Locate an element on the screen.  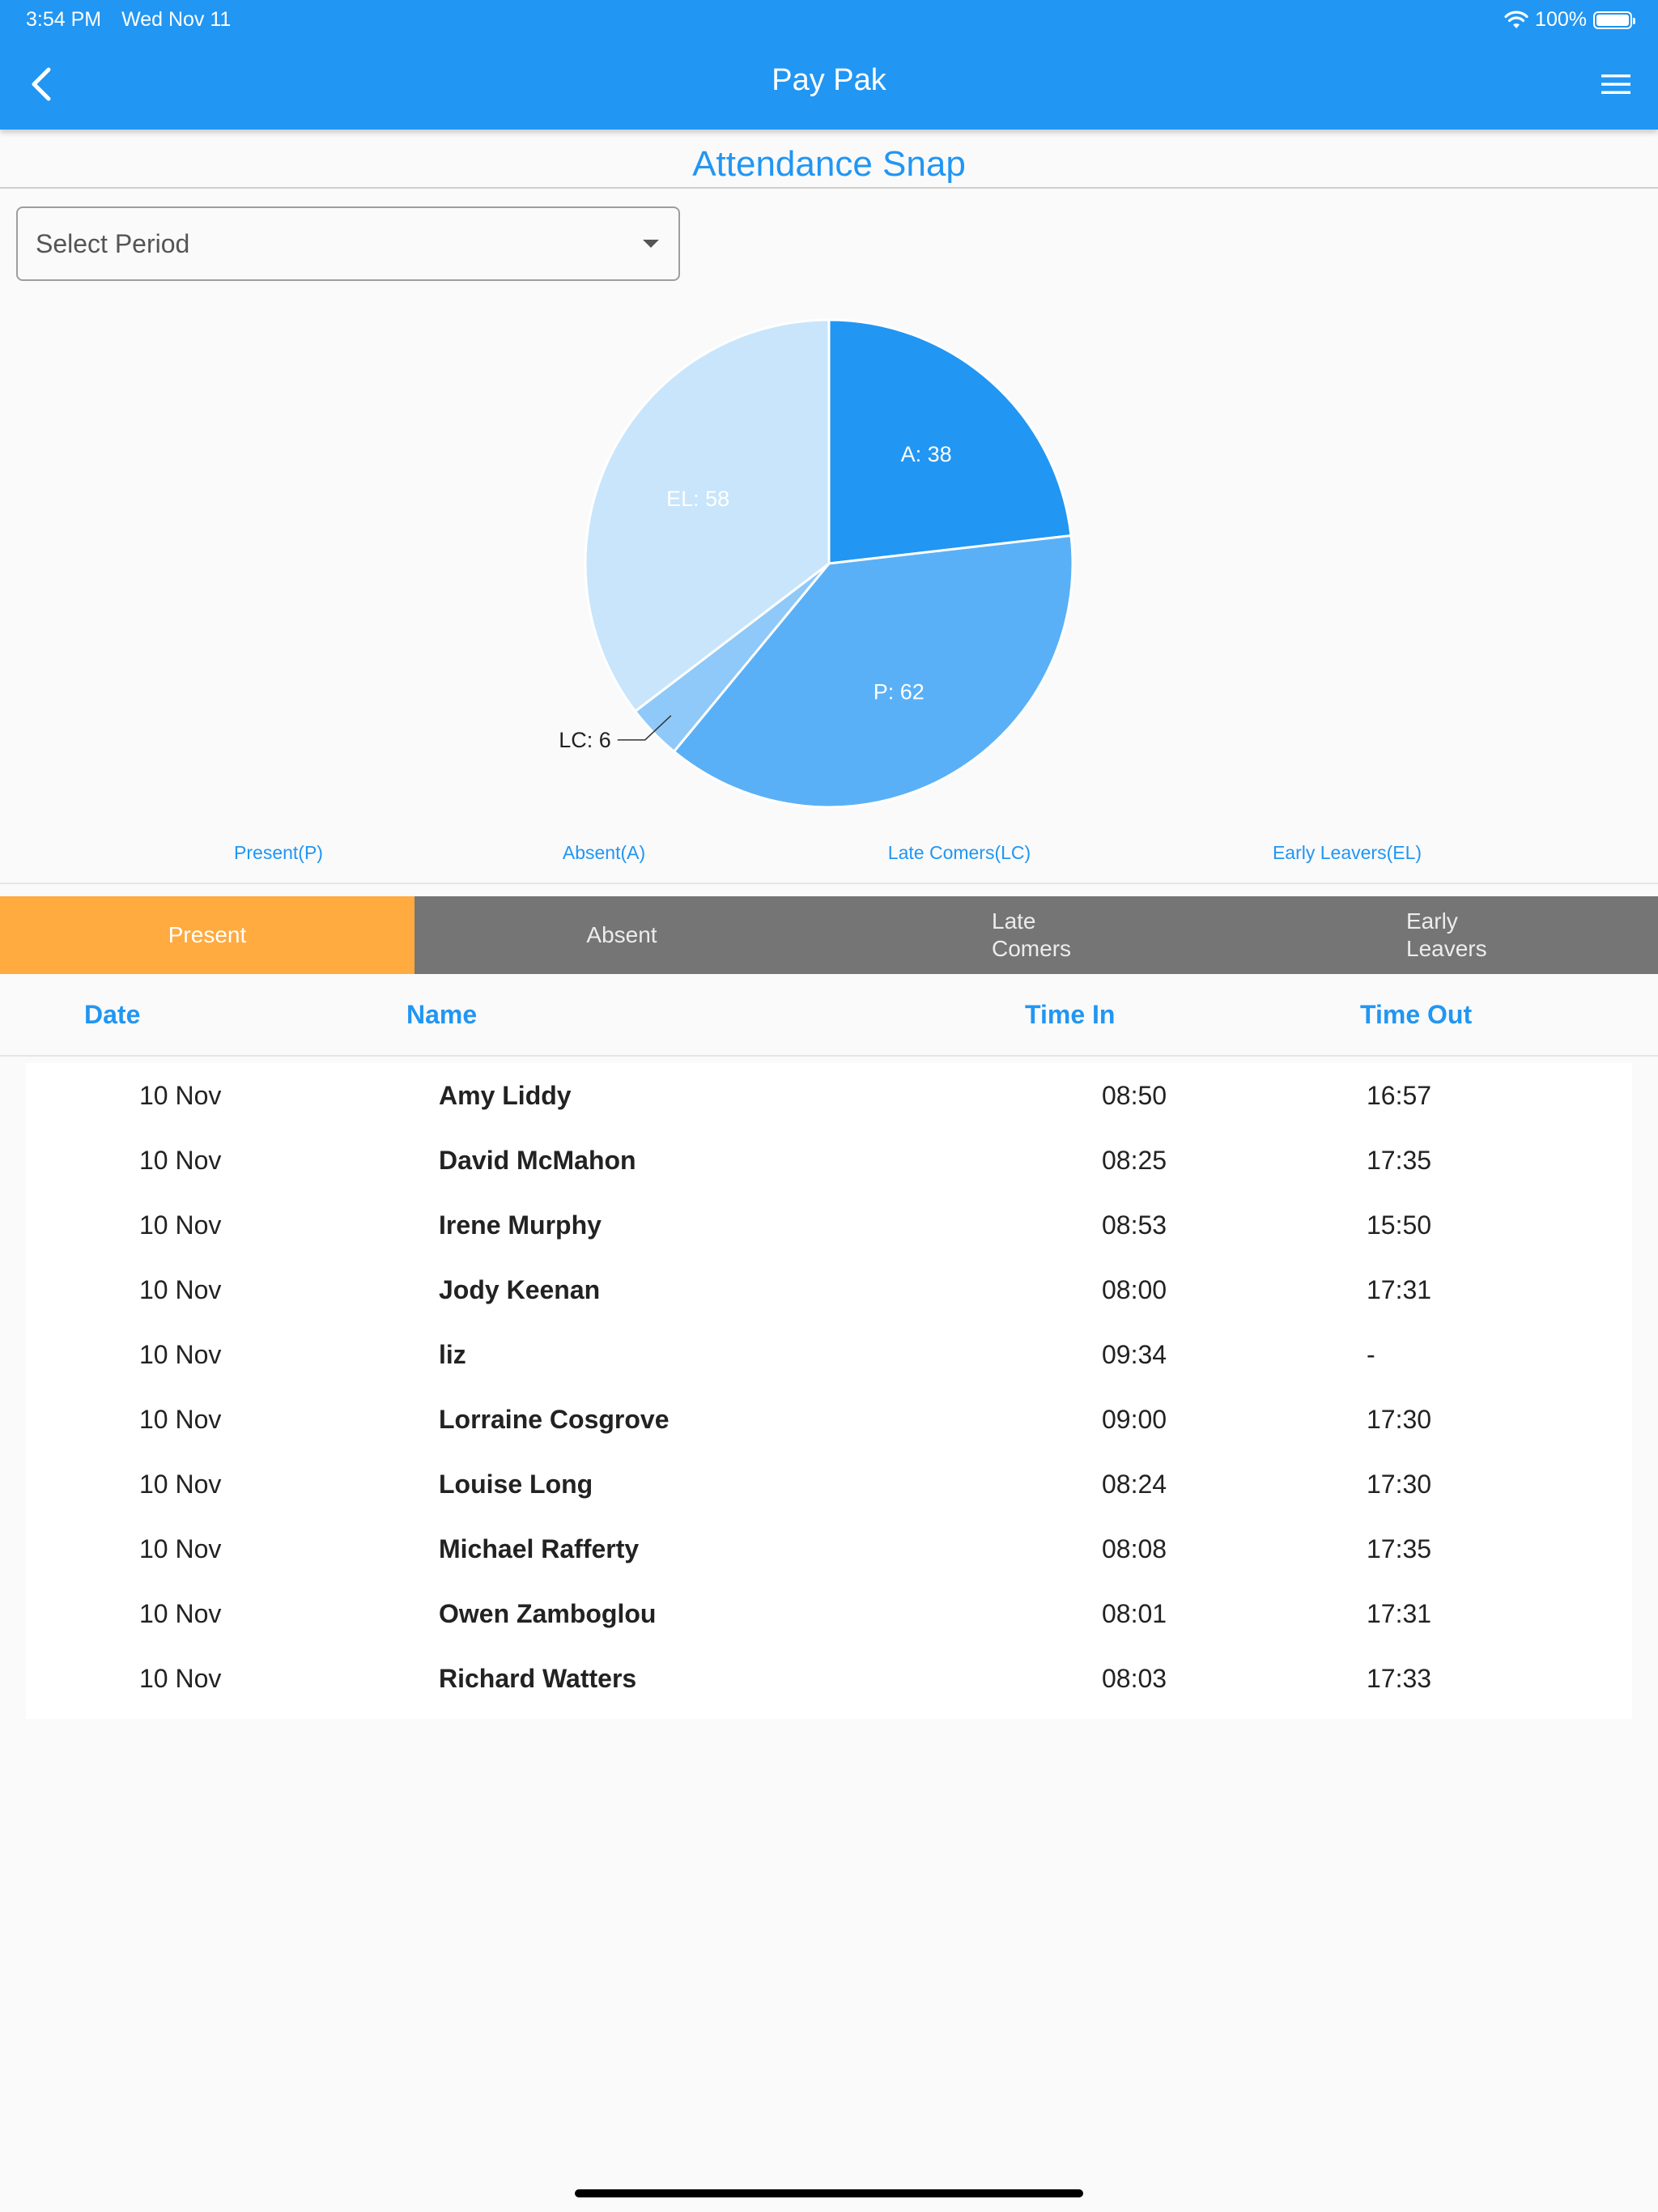
cell-time-in: 08:01 is located at coordinates (1134, 1614).